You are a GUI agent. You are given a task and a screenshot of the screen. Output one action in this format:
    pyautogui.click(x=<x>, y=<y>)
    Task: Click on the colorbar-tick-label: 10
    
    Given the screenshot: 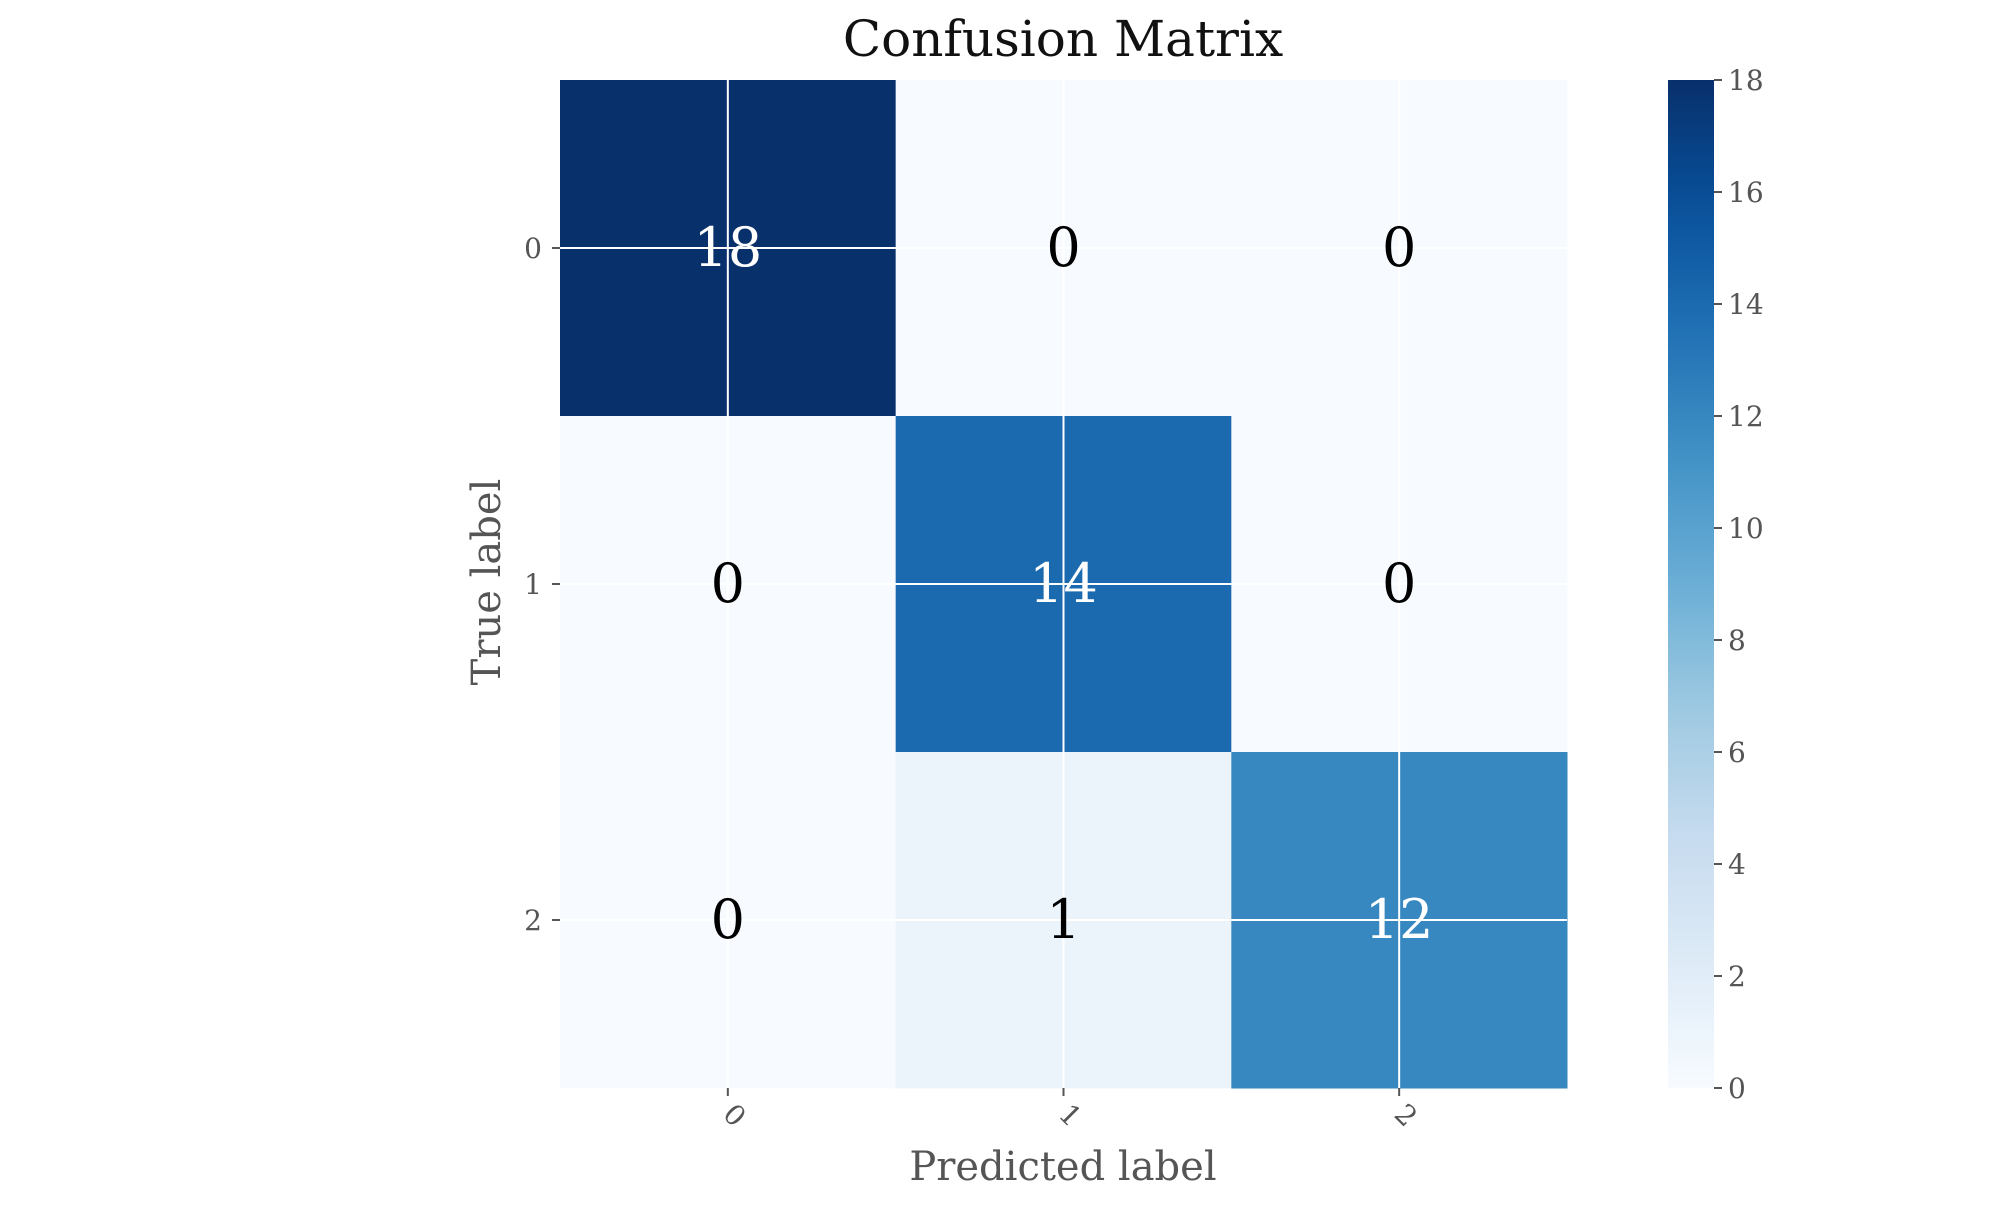 What is the action you would take?
    pyautogui.click(x=1746, y=528)
    